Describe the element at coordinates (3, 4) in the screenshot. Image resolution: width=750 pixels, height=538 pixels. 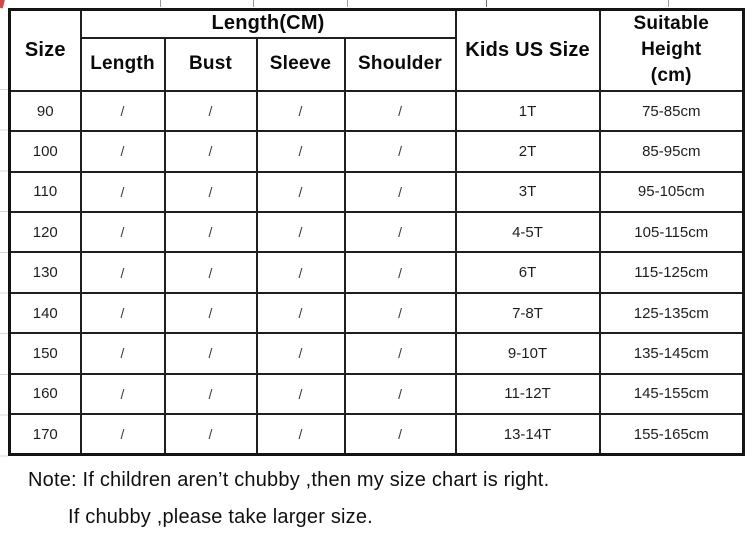
I see `red-crop-artifact` at that location.